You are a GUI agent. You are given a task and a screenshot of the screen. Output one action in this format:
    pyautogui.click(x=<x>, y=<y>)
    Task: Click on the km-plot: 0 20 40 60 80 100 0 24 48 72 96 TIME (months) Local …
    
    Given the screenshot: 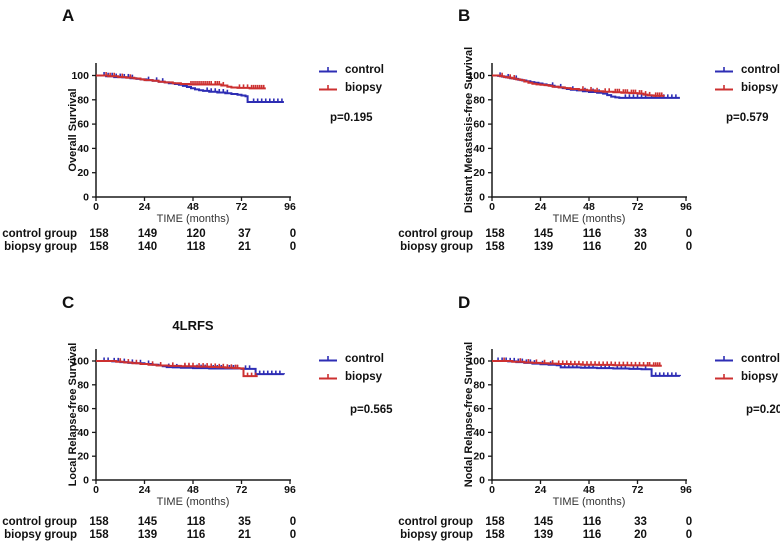 What is the action you would take?
    pyautogui.click(x=181, y=425)
    